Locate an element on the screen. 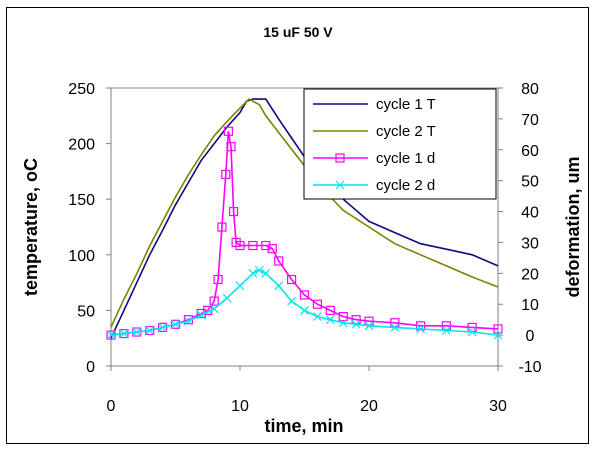  right-tick-label: 10 is located at coordinates (530, 305).